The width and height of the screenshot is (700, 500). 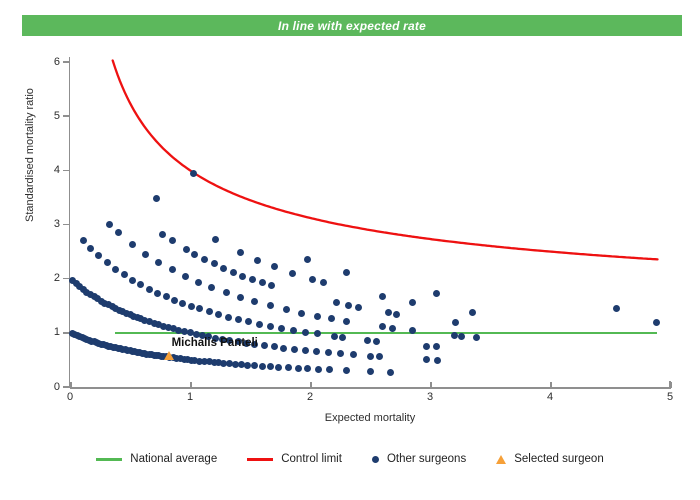 I want to click on selected-surgeon-marker, so click(x=169, y=355).